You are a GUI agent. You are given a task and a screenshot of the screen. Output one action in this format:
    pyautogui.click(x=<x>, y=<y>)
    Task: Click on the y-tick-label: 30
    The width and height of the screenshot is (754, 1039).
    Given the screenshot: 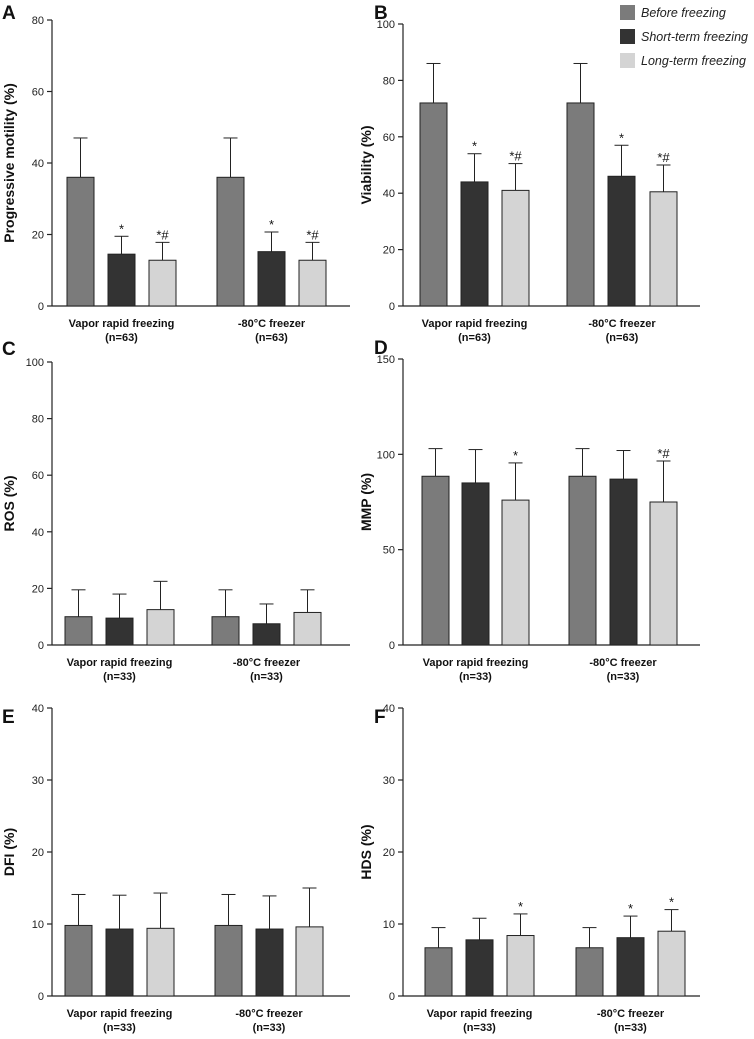 What is the action you would take?
    pyautogui.click(x=389, y=781)
    